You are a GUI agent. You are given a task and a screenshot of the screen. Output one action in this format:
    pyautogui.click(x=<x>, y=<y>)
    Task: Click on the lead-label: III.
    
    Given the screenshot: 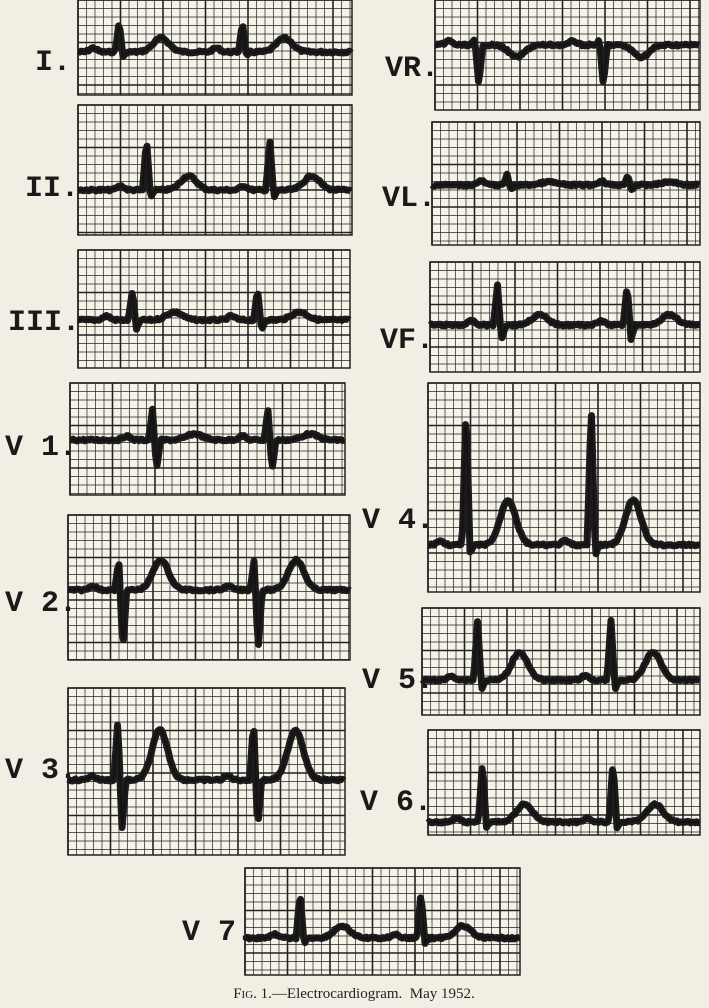 What is the action you would take?
    pyautogui.click(x=44, y=323)
    